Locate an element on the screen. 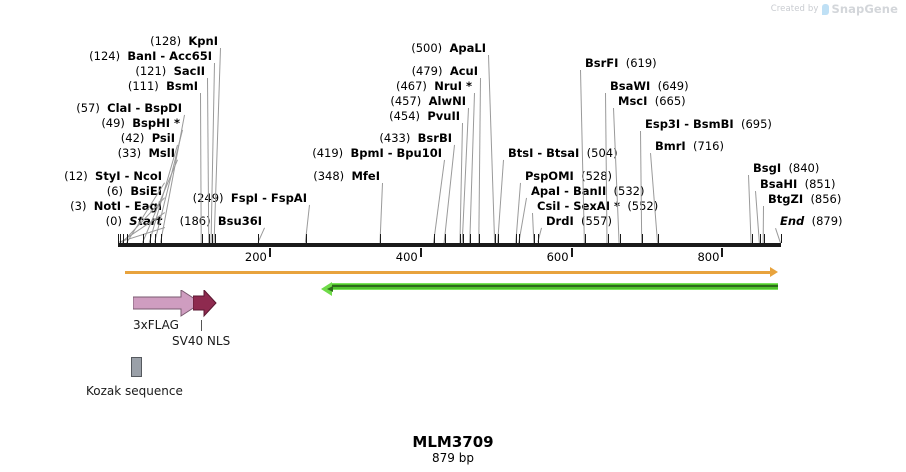  feature-label-sv40-nls: SV40 NLS is located at coordinates (201, 341).